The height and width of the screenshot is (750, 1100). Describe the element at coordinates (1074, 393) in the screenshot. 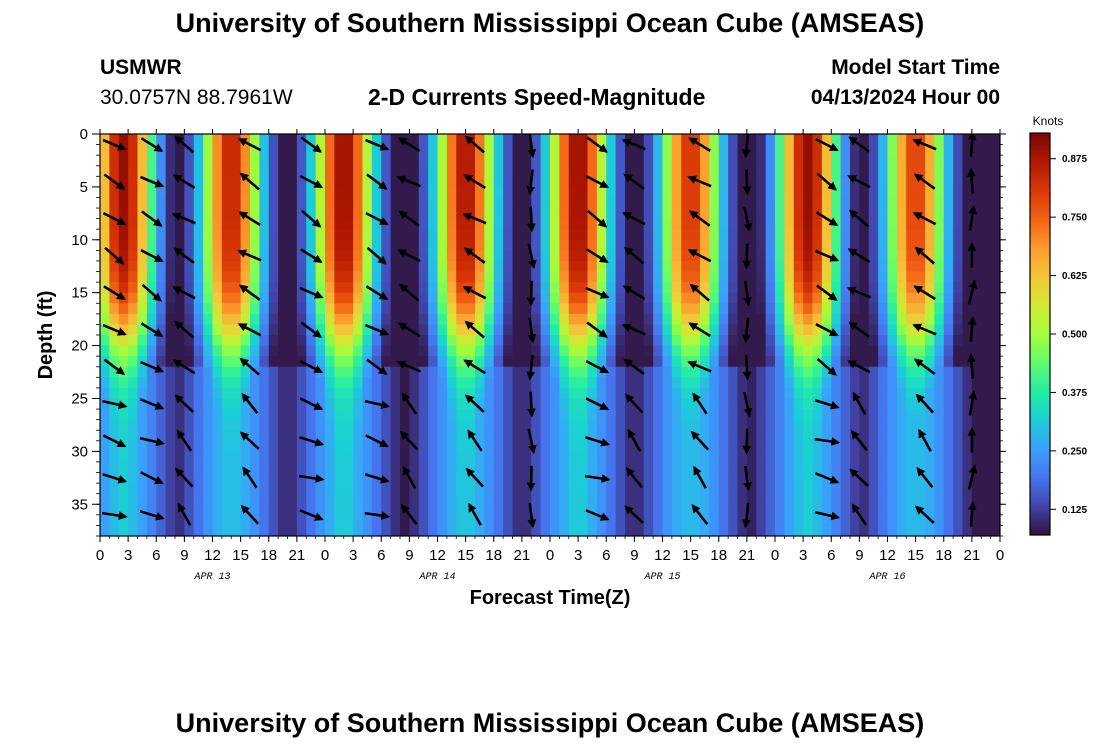

I see `colorbar-tick-label: 0.375` at that location.